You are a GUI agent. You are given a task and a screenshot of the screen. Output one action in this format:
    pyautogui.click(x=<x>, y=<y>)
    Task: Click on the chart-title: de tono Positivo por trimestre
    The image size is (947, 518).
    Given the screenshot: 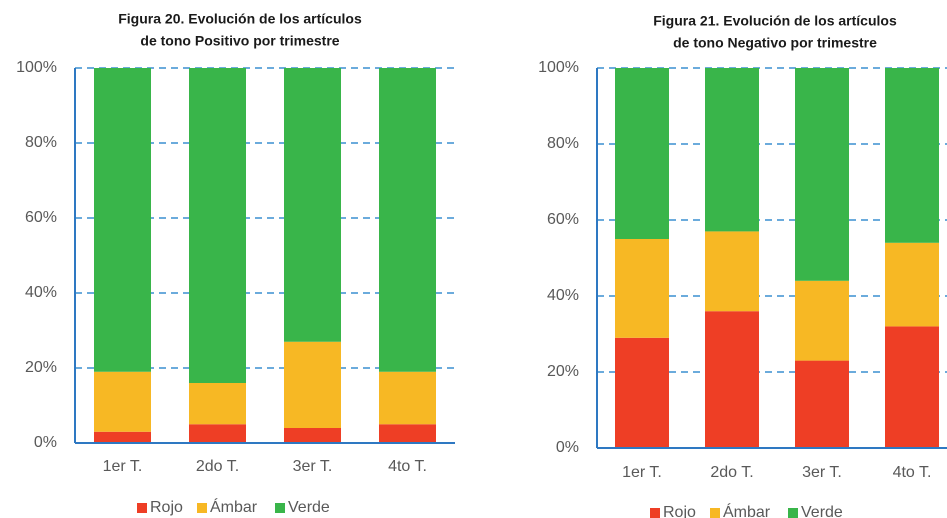 What is the action you would take?
    pyautogui.click(x=239, y=41)
    